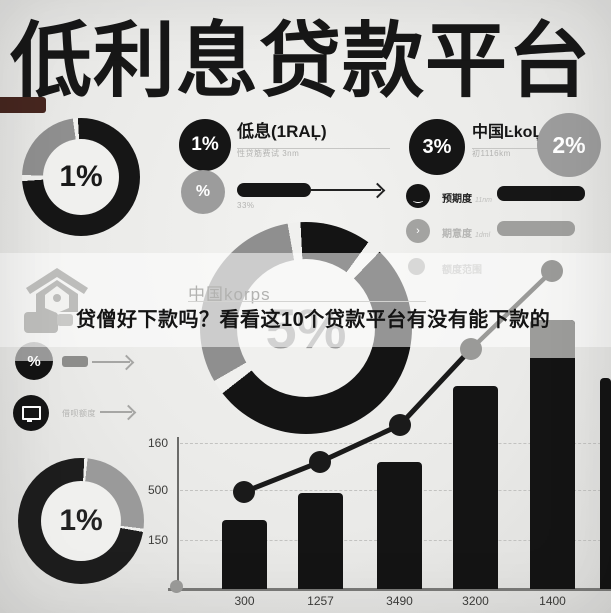 This screenshot has height=613, width=611. I want to click on metric-row-label: 预期度 11nm, so click(467, 197).